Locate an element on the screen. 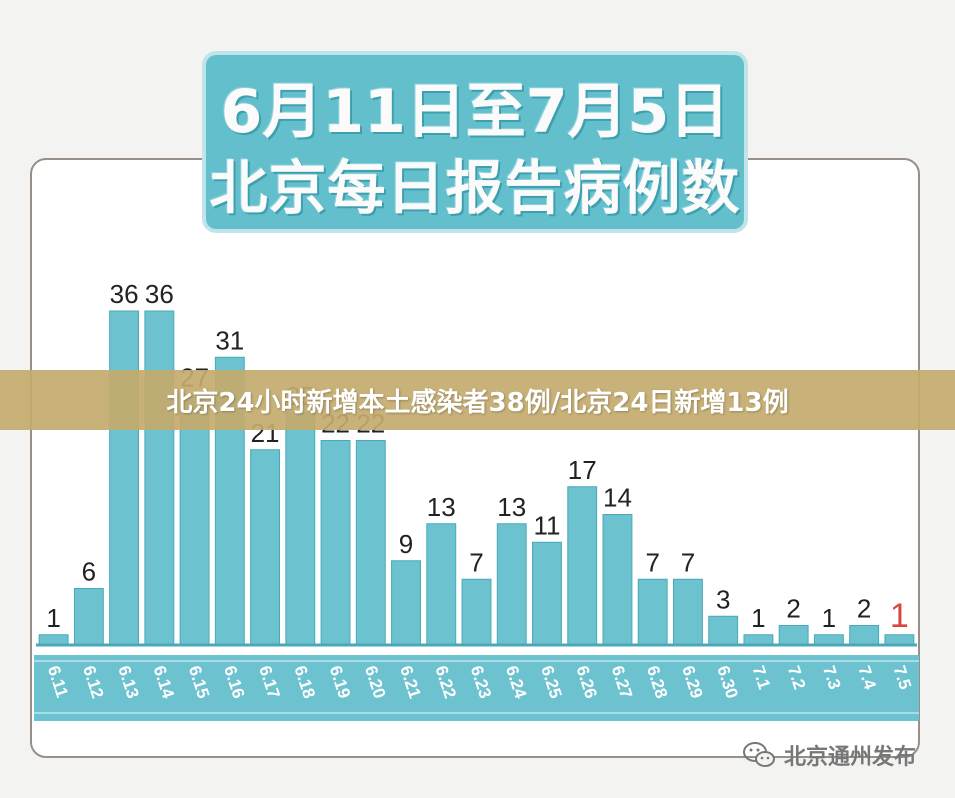 This screenshot has height=798, width=955. data-label-6.25: 11 is located at coordinates (546, 525).